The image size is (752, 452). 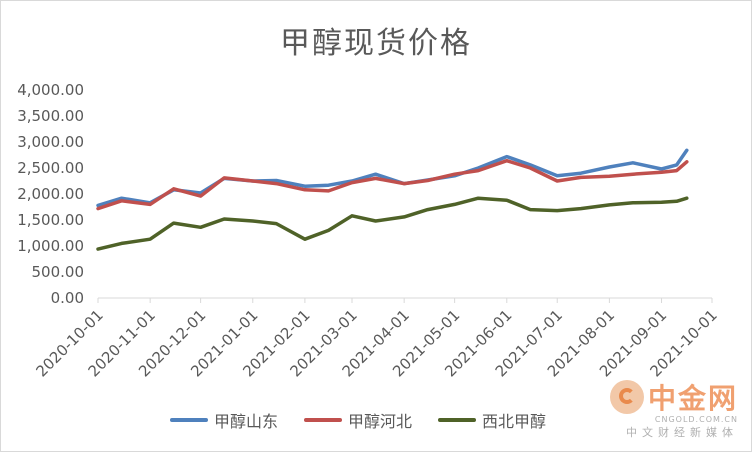 What do you see at coordinates (246, 421) in the screenshot?
I see `legend-label: 甲醇山东` at bounding box center [246, 421].